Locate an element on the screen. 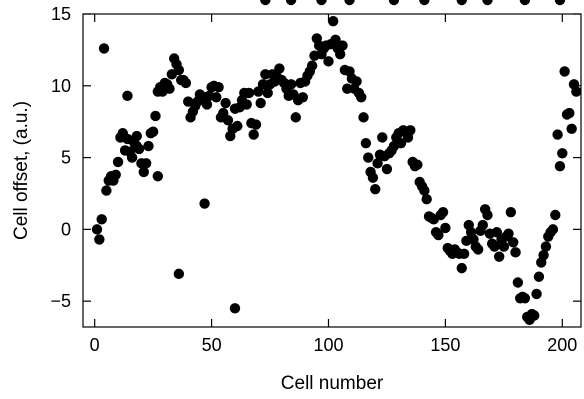  y-tick-label: 10 is located at coordinates (61, 86).